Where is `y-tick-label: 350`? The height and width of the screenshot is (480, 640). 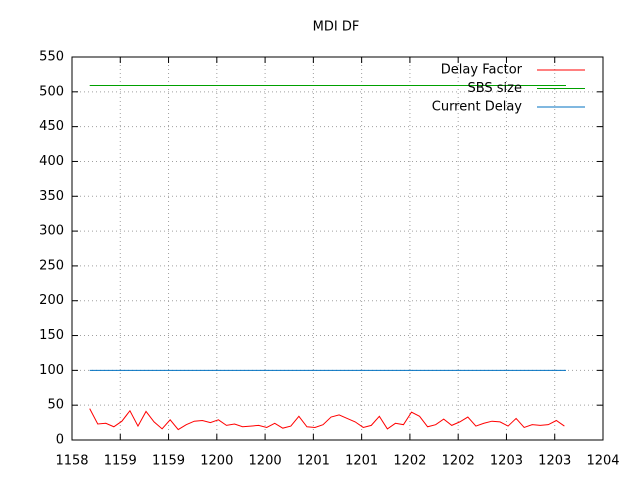
y-tick-label: 350 is located at coordinates (51, 196).